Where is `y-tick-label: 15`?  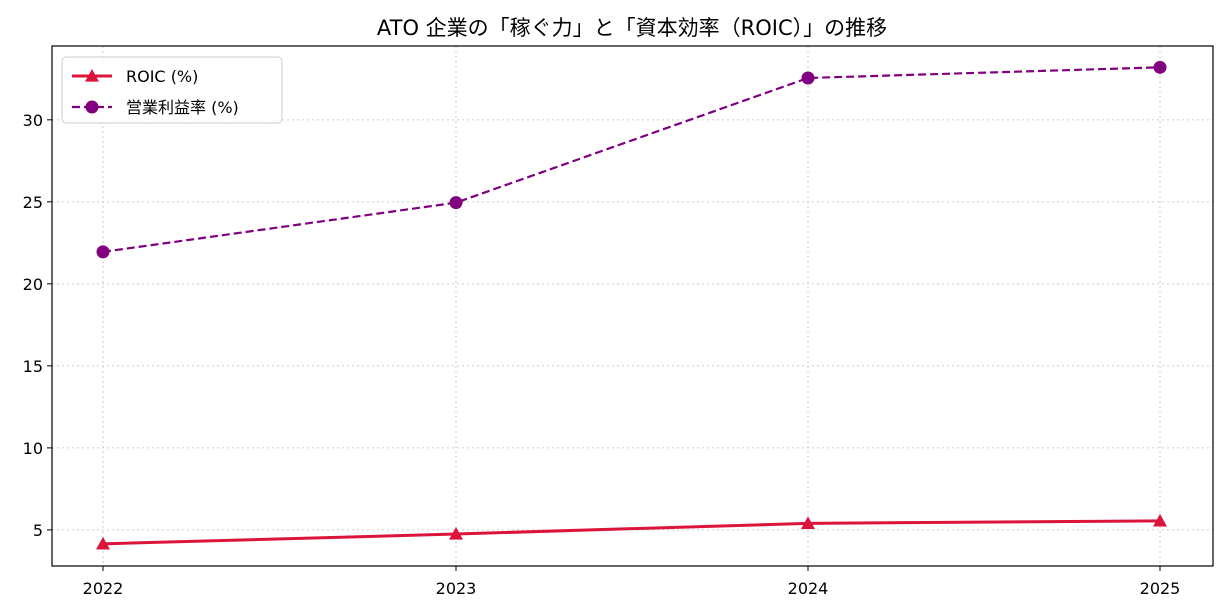
y-tick-label: 15 is located at coordinates (33, 366).